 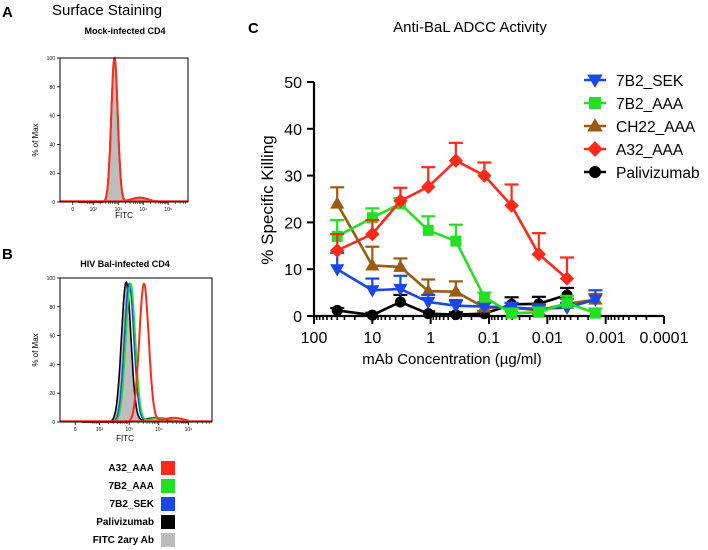 I want to click on series-line, so click(x=466, y=258).